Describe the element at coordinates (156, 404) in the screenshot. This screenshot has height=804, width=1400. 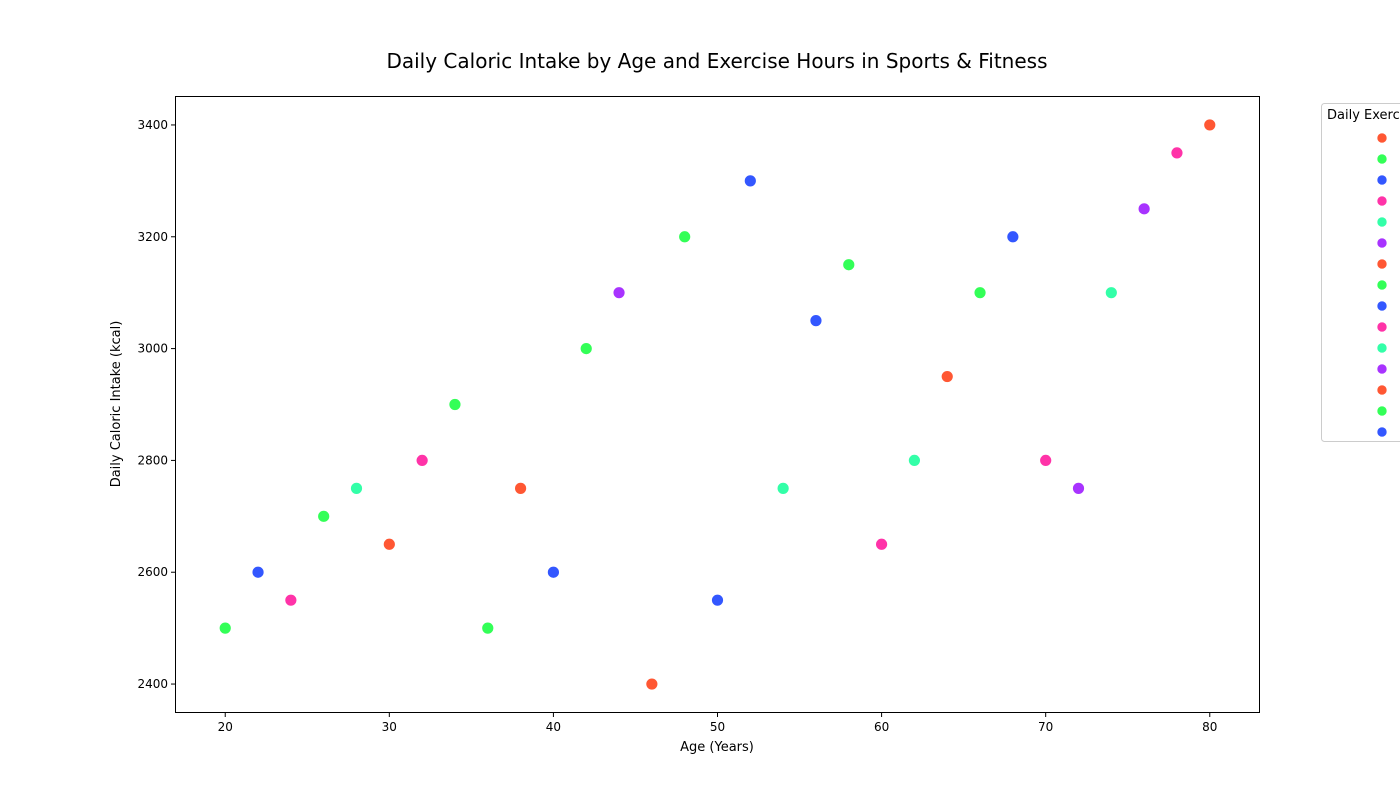
I see `y-axis-ticks: 2400 2600 2800 3000 3200 3400` at that location.